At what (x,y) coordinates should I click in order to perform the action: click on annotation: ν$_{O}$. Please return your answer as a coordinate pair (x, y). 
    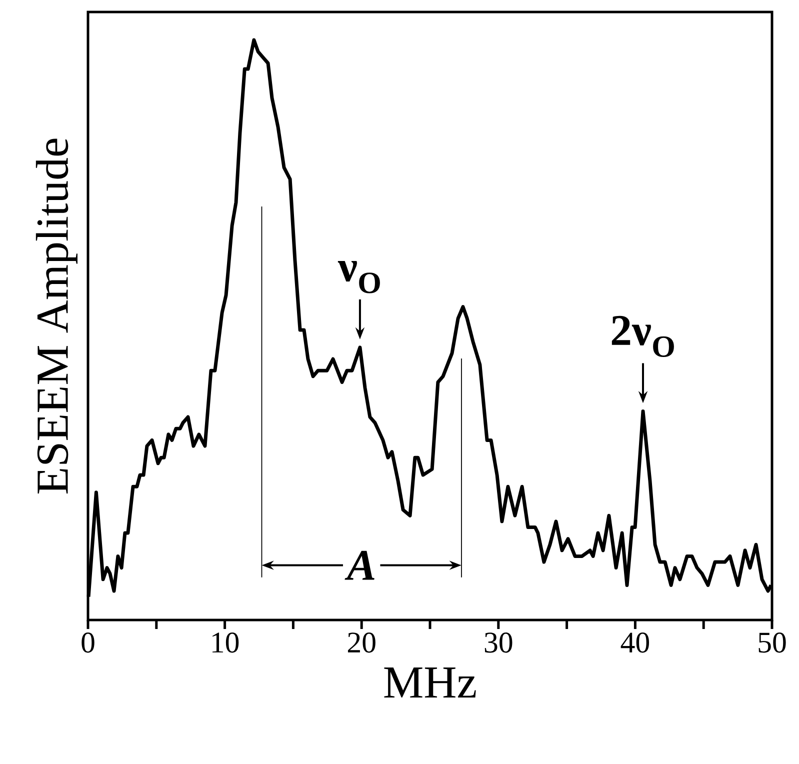
    Looking at the image, I should click on (359, 277).